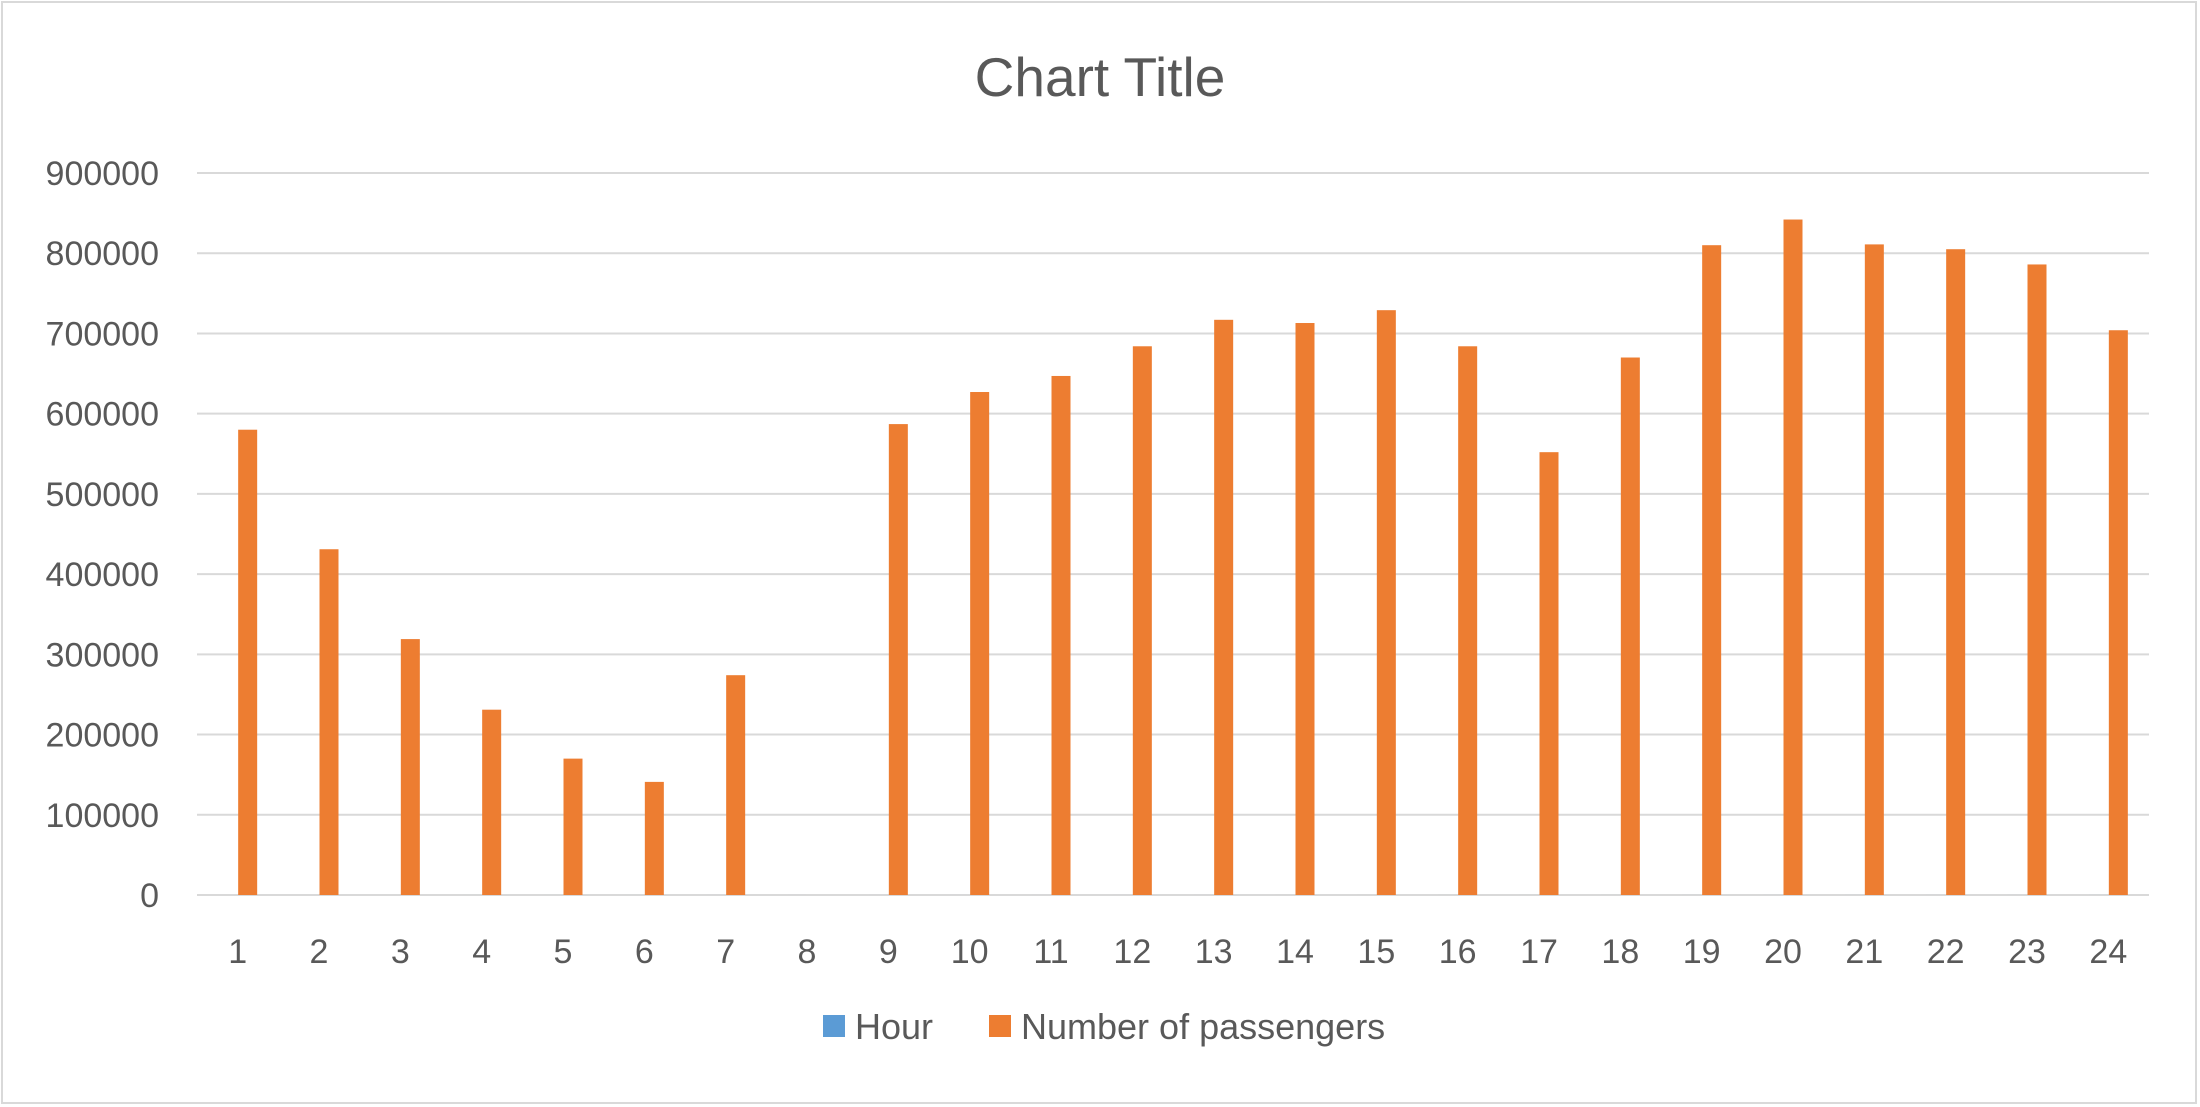  I want to click on x-tick-label: 11, so click(1050, 952).